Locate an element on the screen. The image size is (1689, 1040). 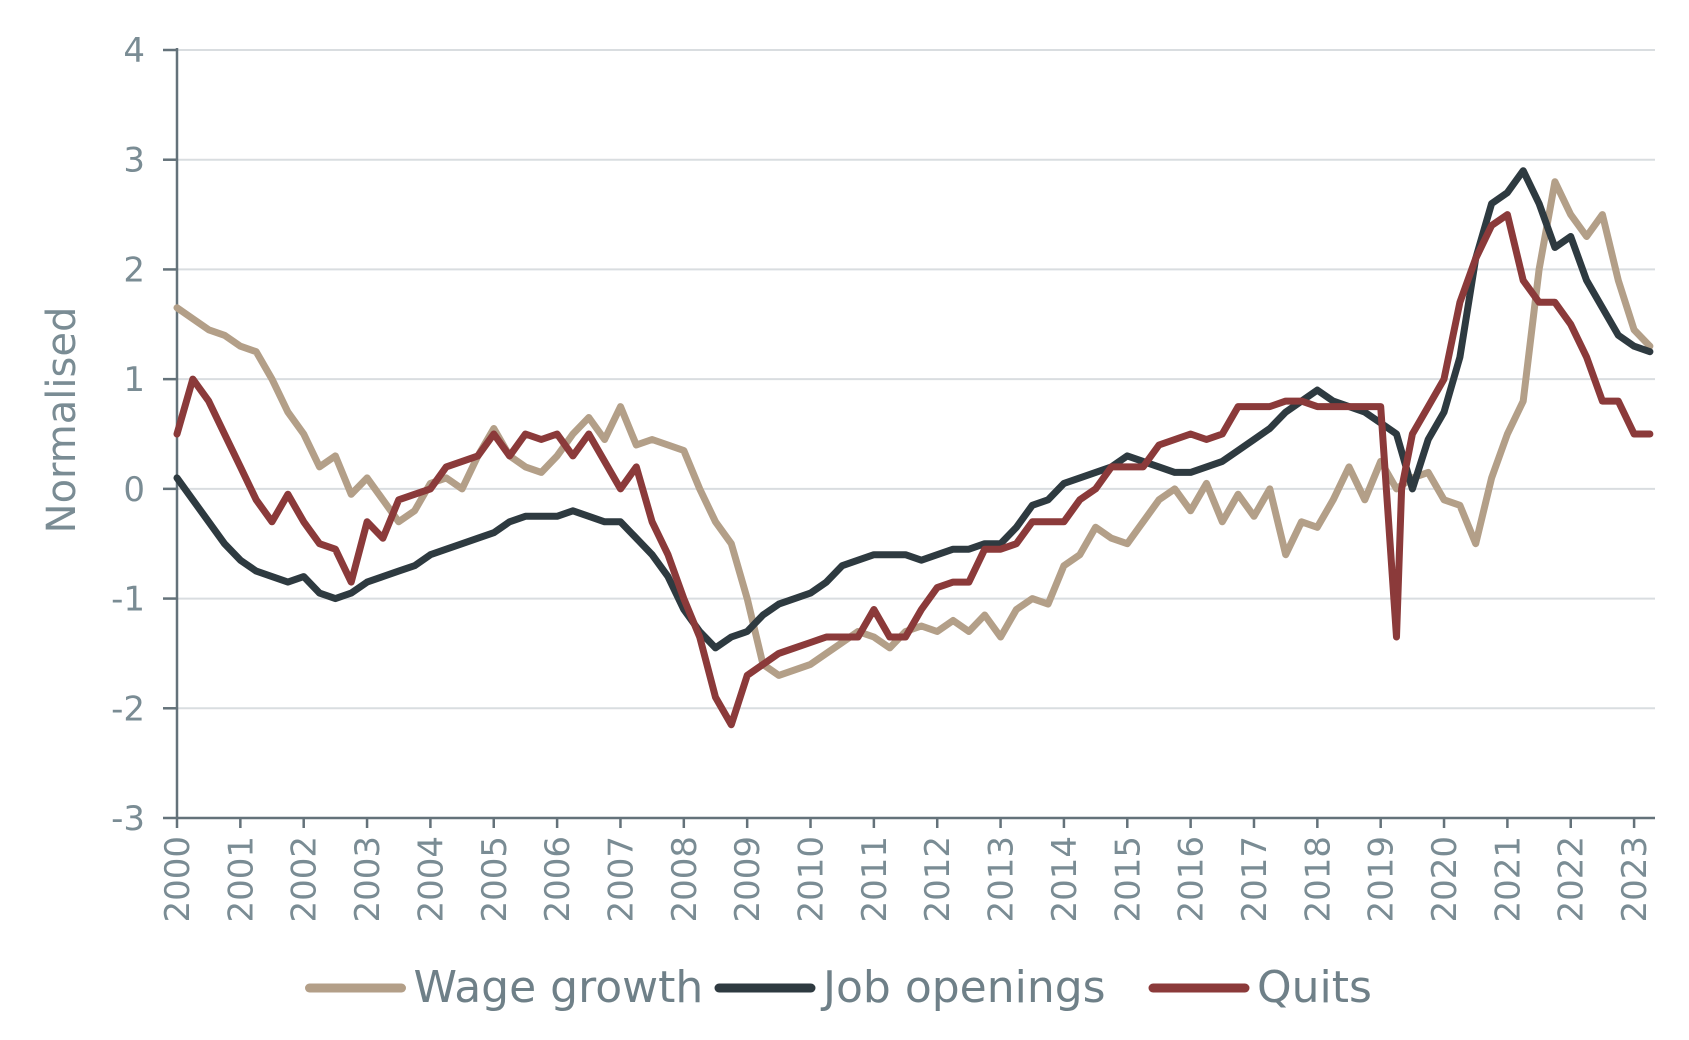
legend-item-quits: Quits is located at coordinates (1260, 987).